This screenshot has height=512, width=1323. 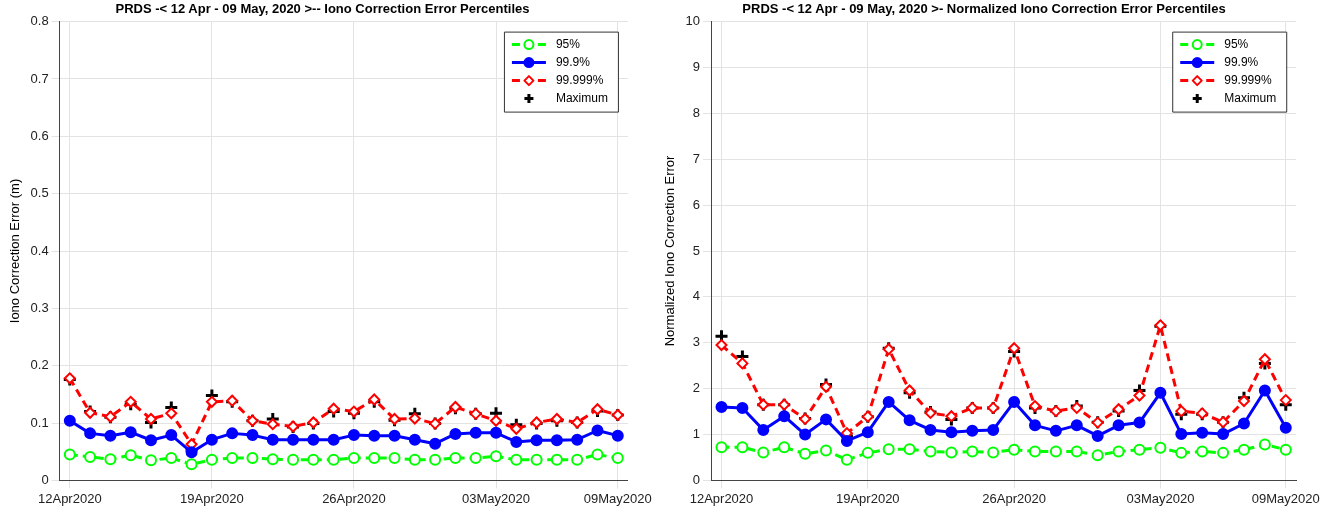 What do you see at coordinates (39, 21) in the screenshot?
I see `y-tick-label: 0.8` at bounding box center [39, 21].